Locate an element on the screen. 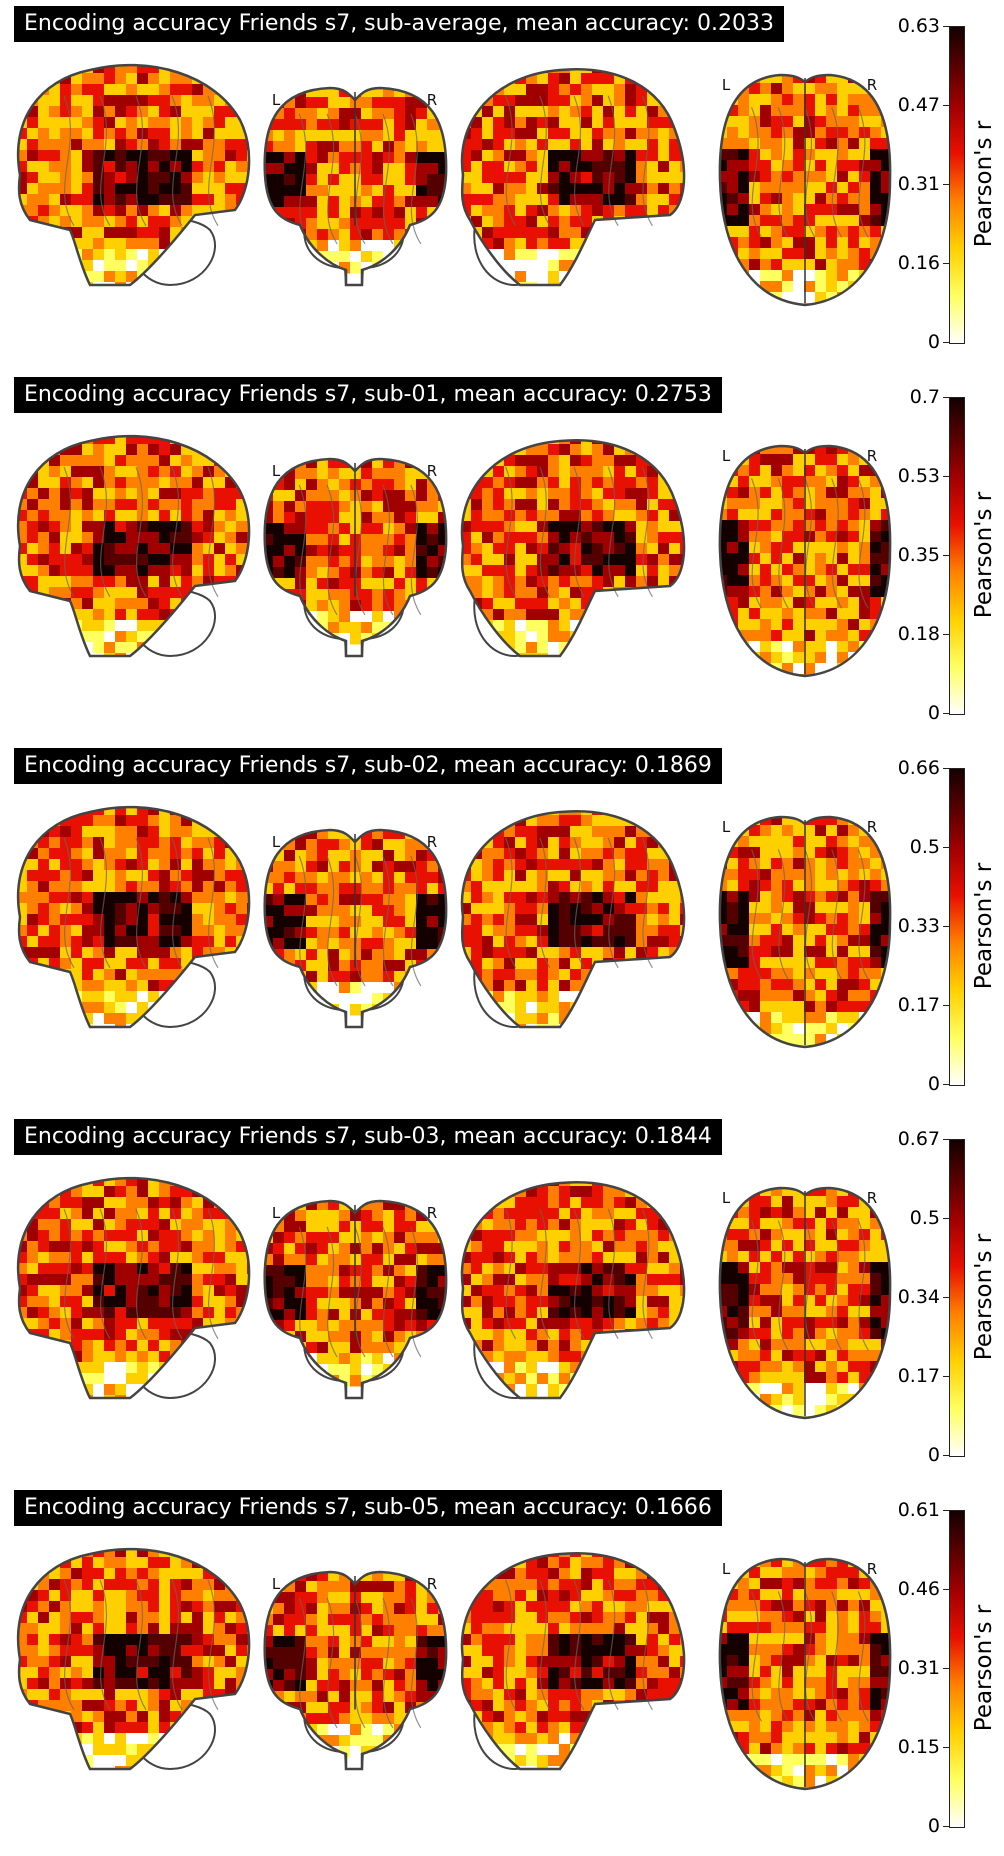  colorbar-tick-label: 0.18 is located at coordinates (919, 634).